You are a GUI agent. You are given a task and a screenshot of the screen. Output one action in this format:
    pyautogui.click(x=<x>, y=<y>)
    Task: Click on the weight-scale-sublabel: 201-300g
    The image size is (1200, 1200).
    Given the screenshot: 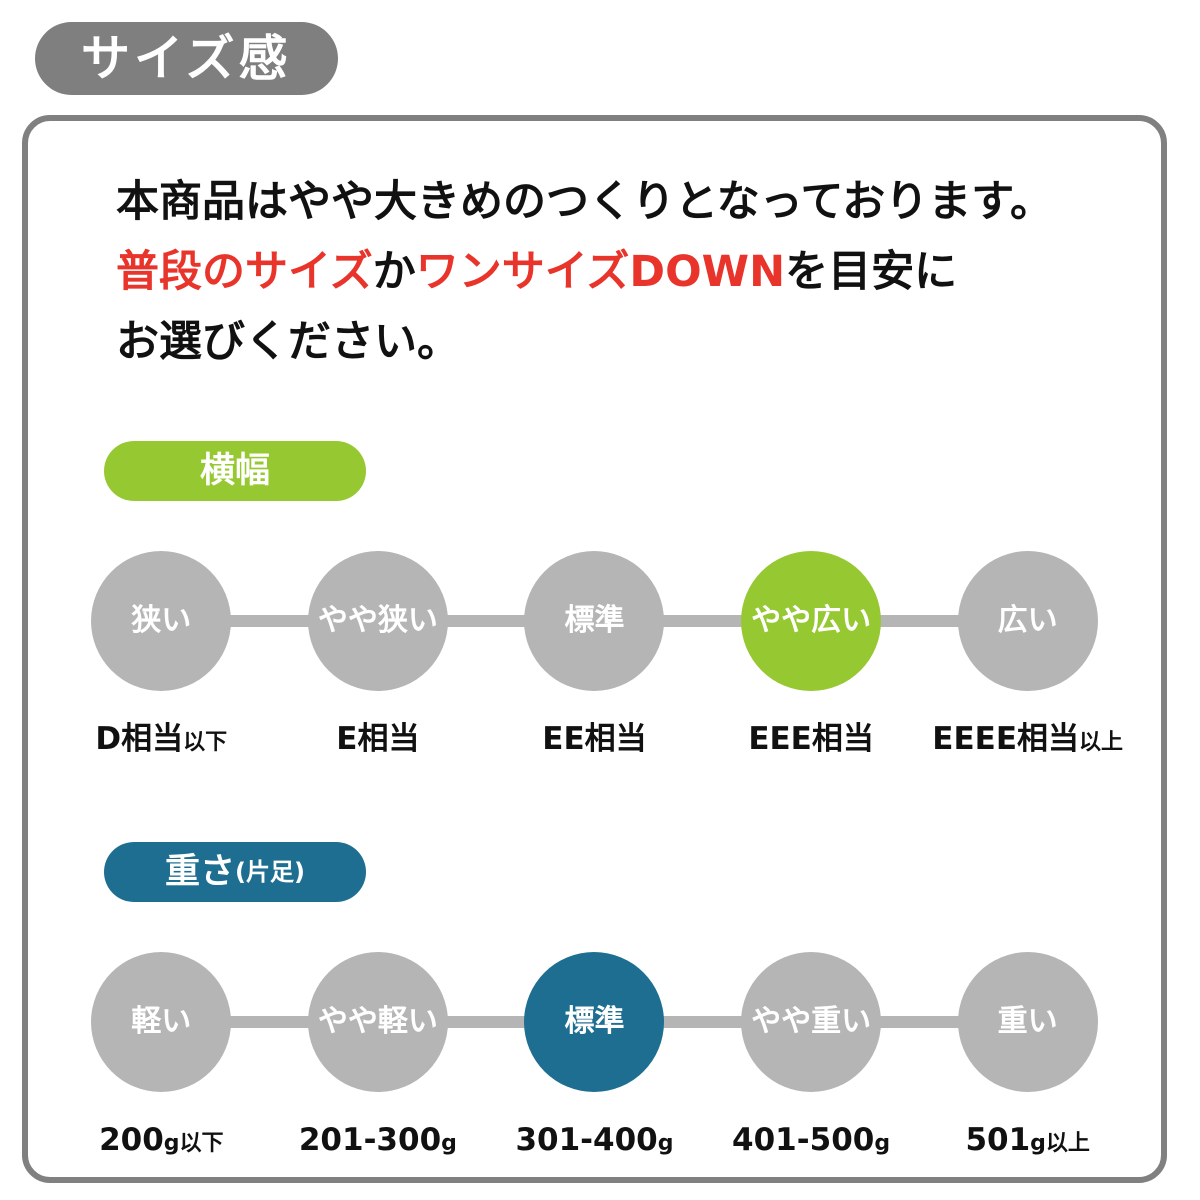 What is the action you would take?
    pyautogui.click(x=378, y=1142)
    